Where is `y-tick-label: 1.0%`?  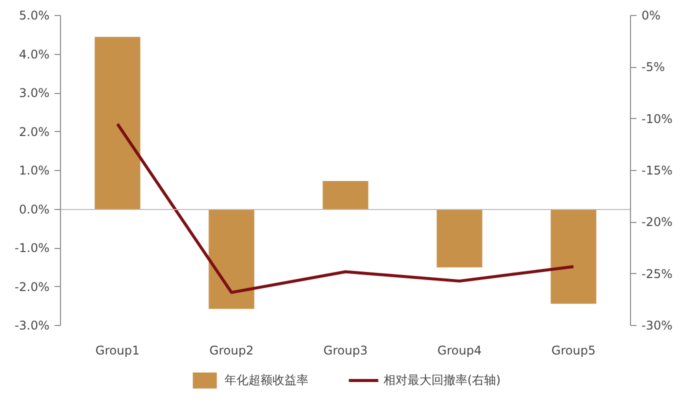
y-tick-label: 1.0% is located at coordinates (34, 171).